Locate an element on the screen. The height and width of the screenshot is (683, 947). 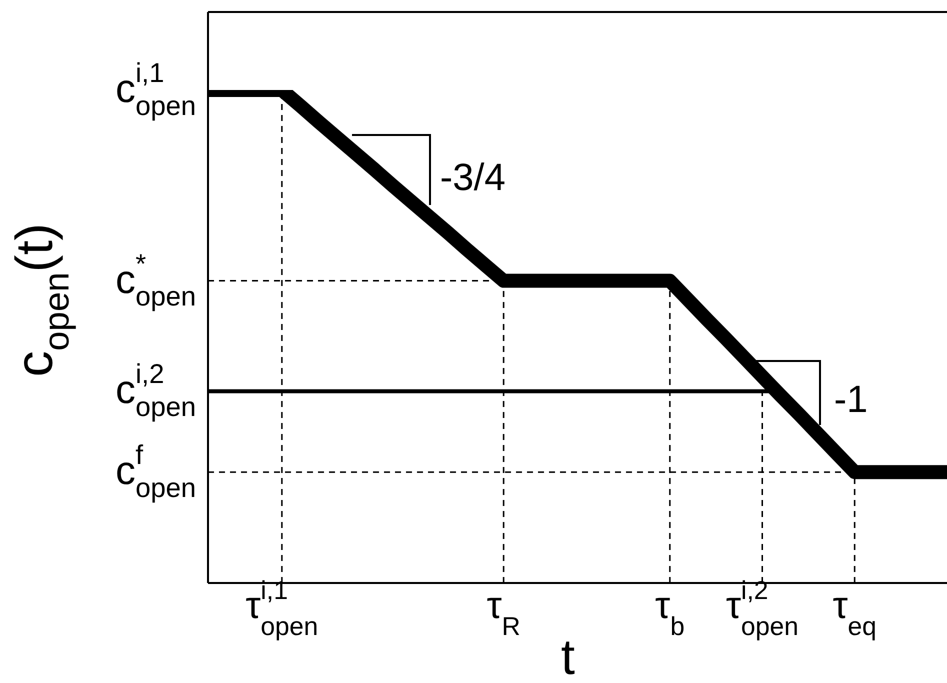
x-axis-title: t is located at coordinates (568, 656).